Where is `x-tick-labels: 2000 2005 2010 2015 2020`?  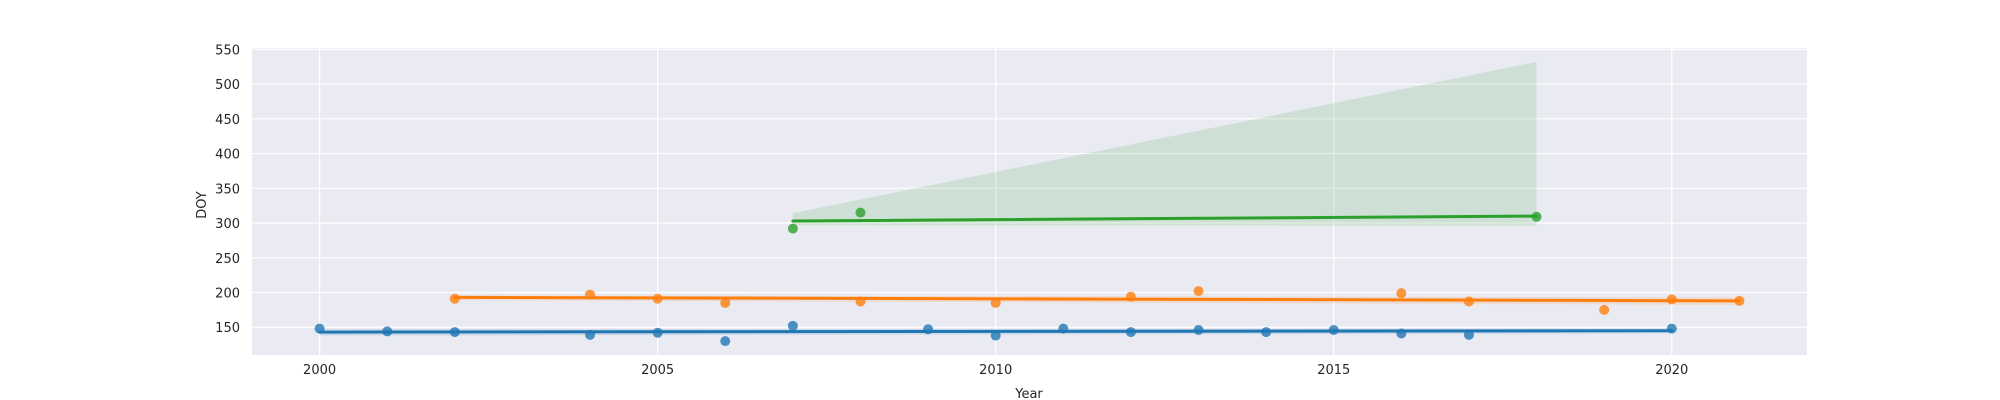 x-tick-labels: 2000 2005 2010 2015 2020 is located at coordinates (995, 370).